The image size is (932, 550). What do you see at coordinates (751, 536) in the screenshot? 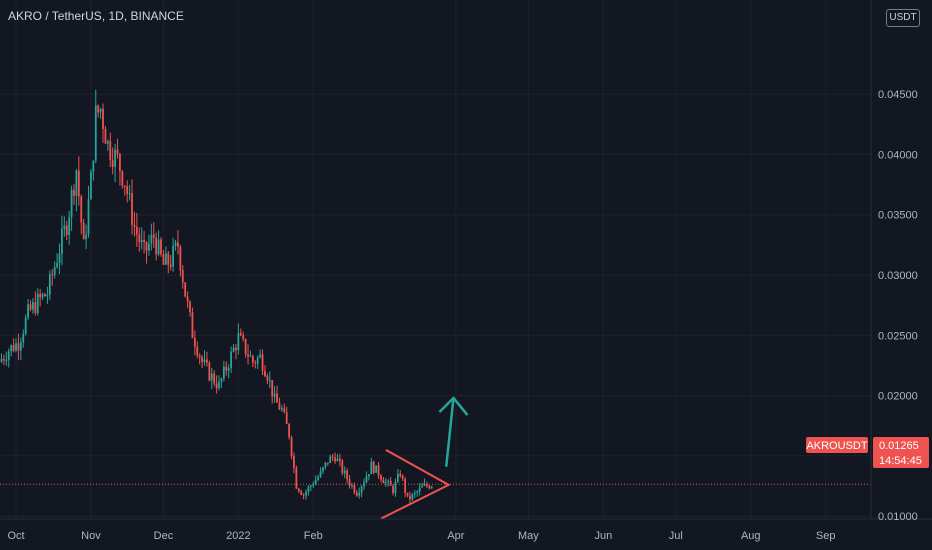
I see `time-axis-label: Aug` at bounding box center [751, 536].